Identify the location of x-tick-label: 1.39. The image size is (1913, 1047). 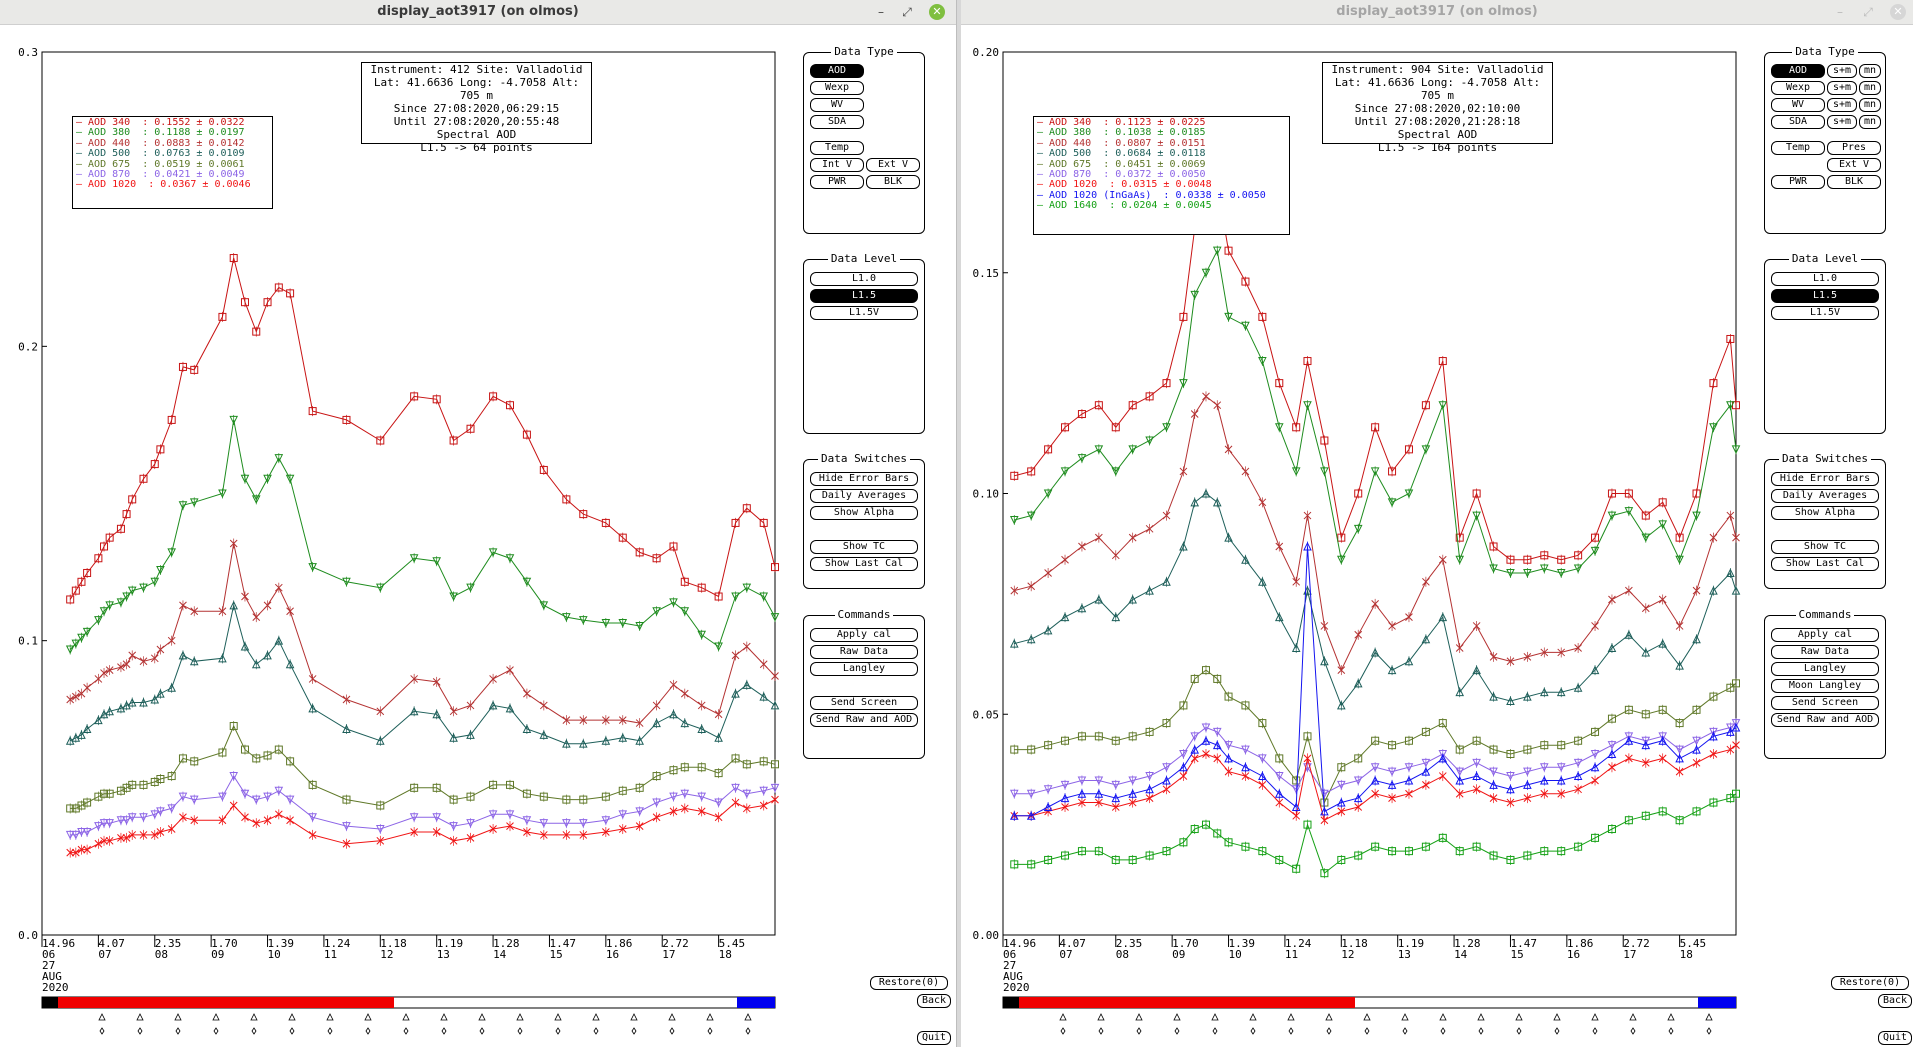
(281, 943).